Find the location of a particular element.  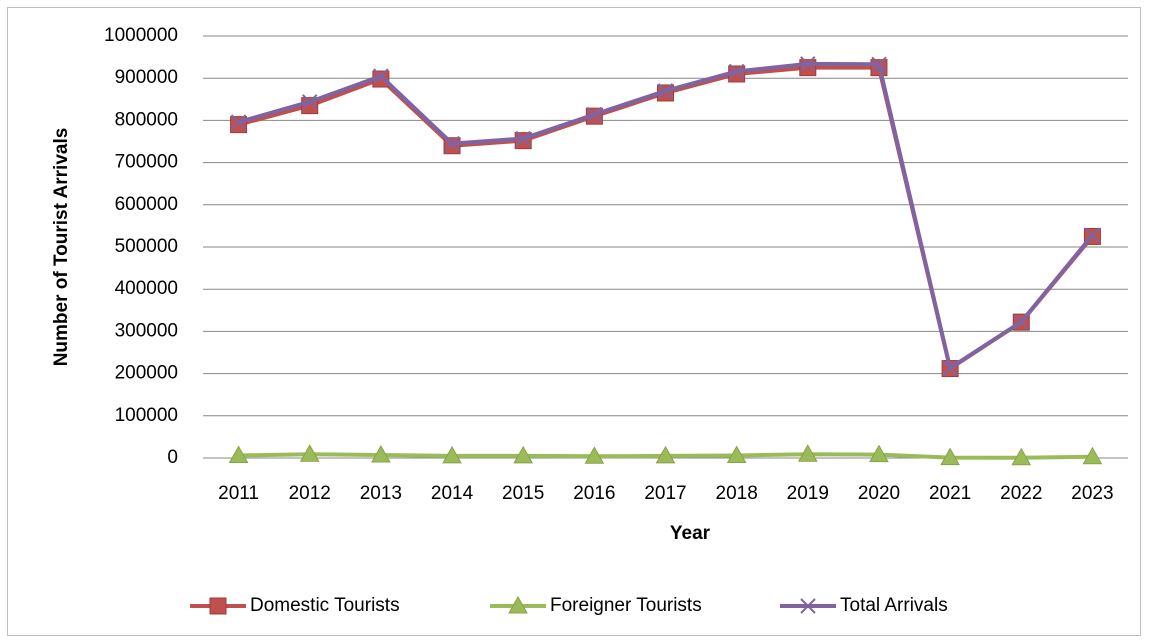

y-tick-label: 300000 is located at coordinates (146, 330).